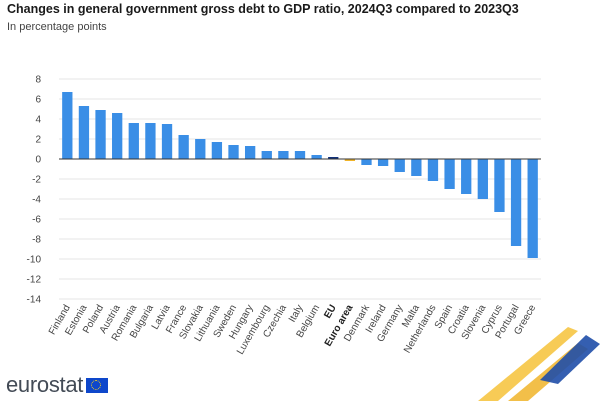 The width and height of the screenshot is (600, 401). I want to click on y-tick-label: -10, so click(34, 260).